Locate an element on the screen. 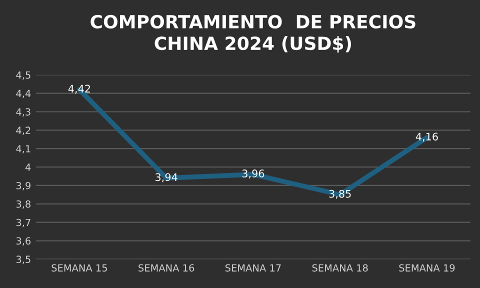 The image size is (480, 288). y-tick-label: 4 is located at coordinates (28, 167).